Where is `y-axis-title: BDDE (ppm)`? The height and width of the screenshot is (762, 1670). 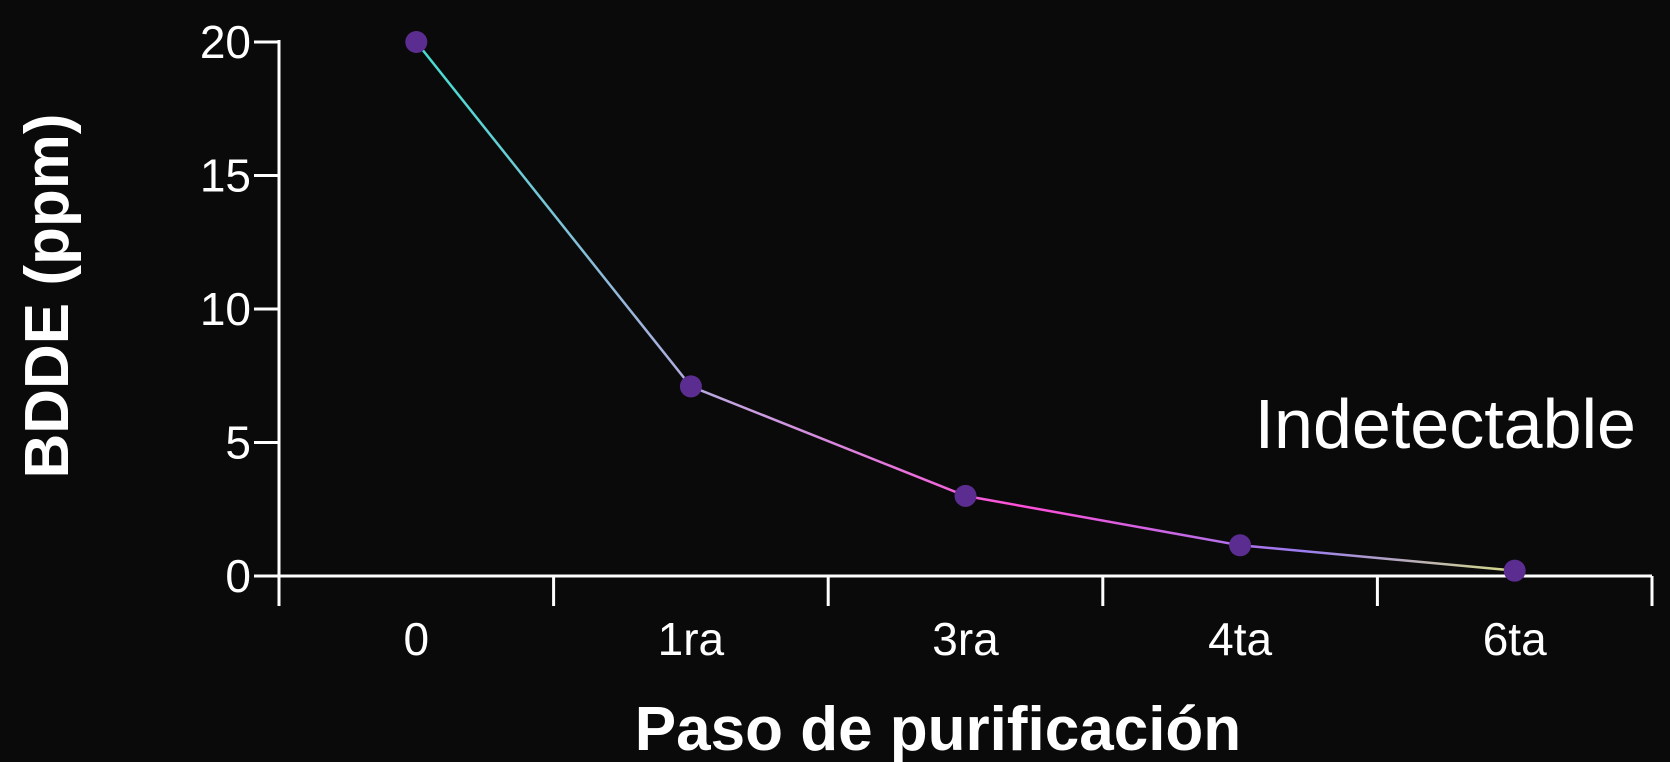
y-axis-title: BDDE (ppm) is located at coordinates (47, 295).